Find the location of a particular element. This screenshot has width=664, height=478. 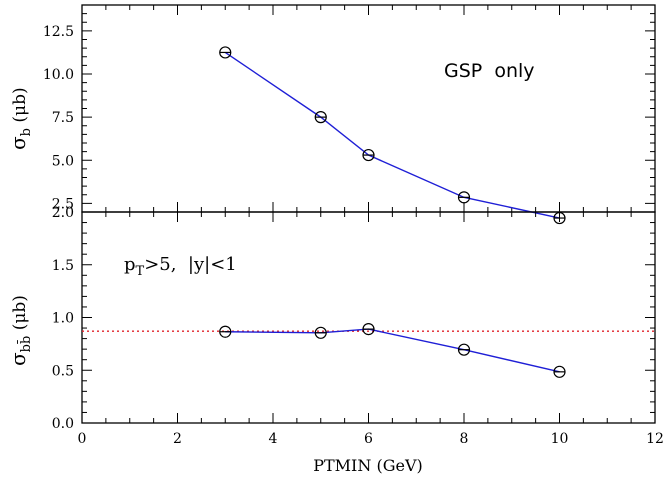

x-tick-label: 8 is located at coordinates (464, 439).